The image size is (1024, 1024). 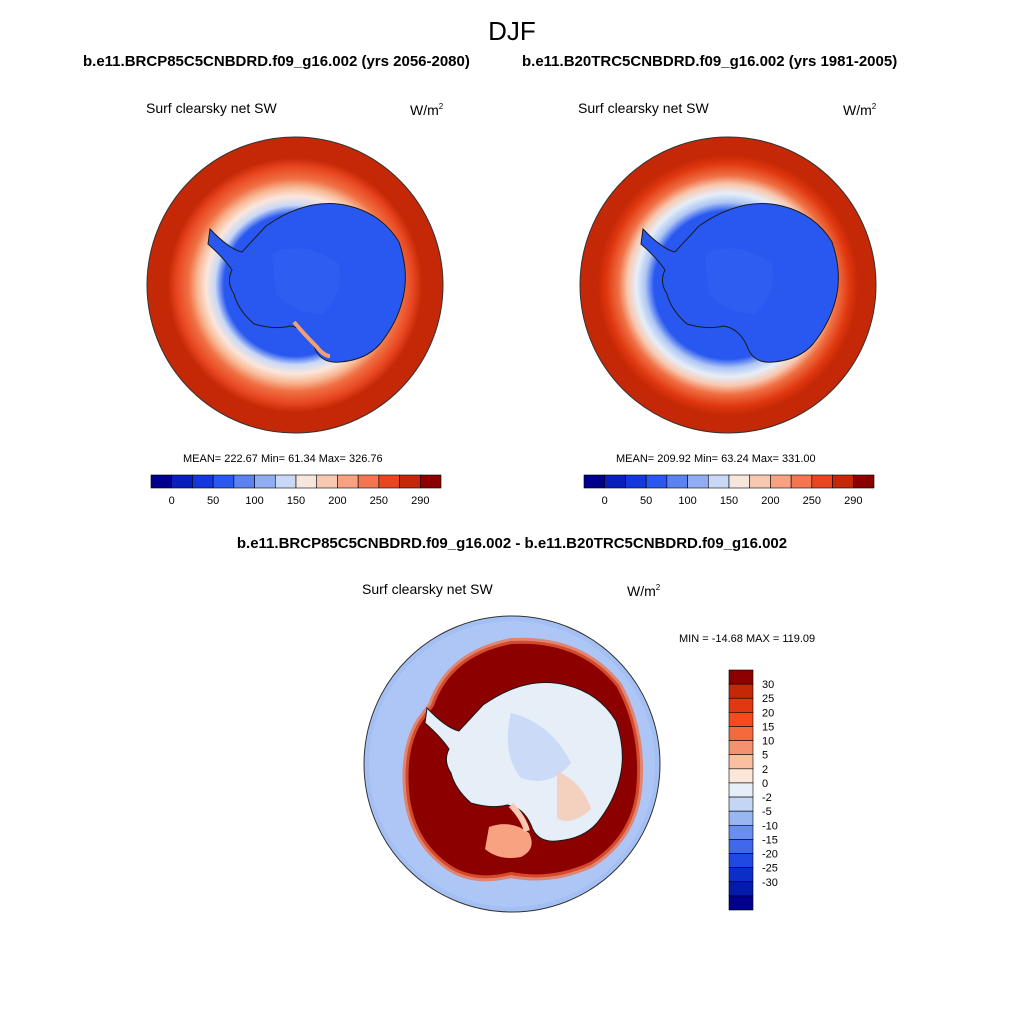 I want to click on right-colorbar: 050100150200250290330, so click(x=729, y=490).